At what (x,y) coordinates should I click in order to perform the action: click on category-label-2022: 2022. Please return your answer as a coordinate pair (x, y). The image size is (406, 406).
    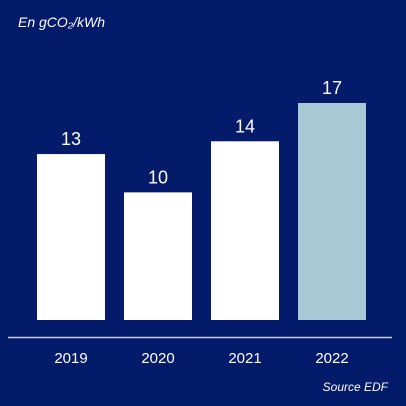
    Looking at the image, I should click on (331, 358).